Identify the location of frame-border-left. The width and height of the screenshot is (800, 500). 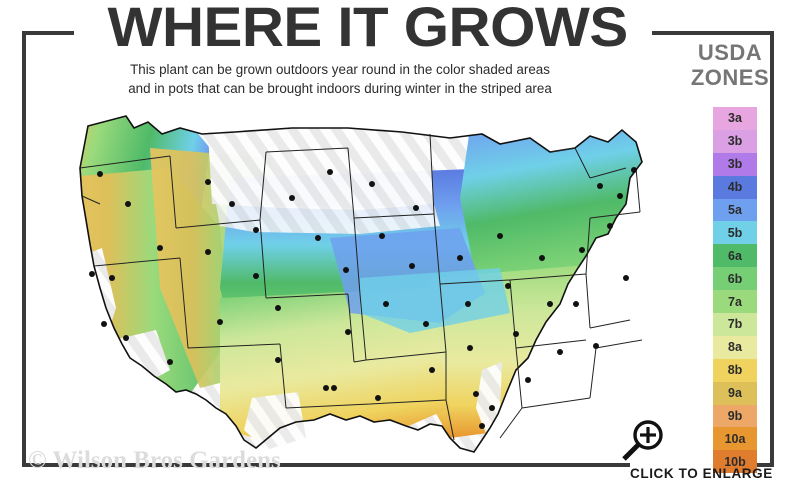
(24, 249).